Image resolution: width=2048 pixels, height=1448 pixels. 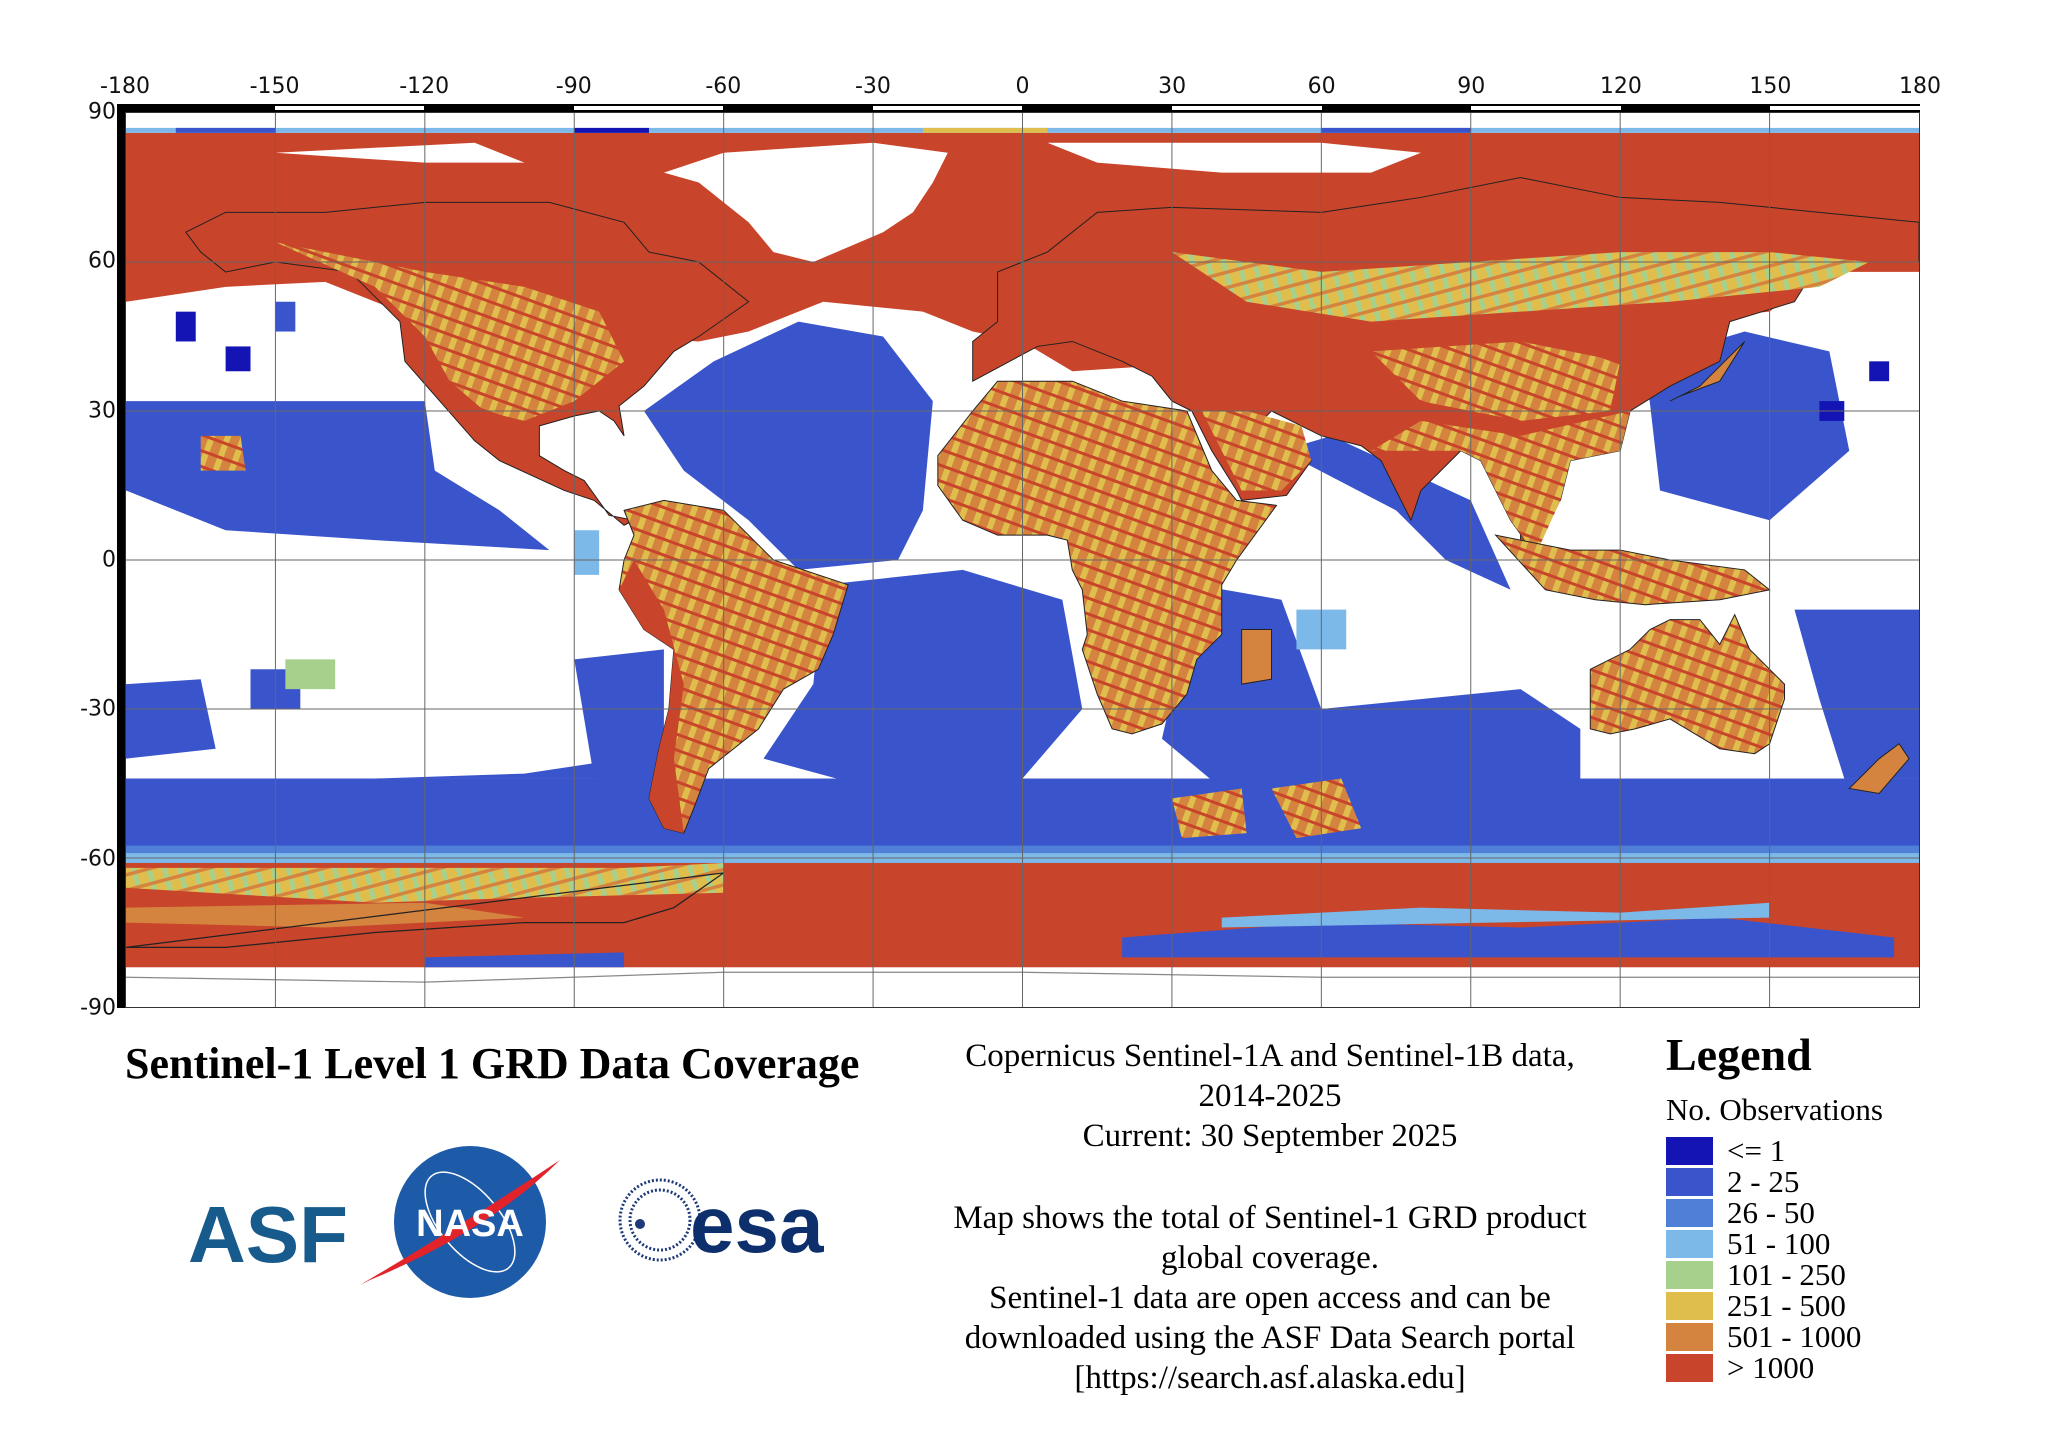 What do you see at coordinates (1770, 86) in the screenshot?
I see `lon-tick-label: 150` at bounding box center [1770, 86].